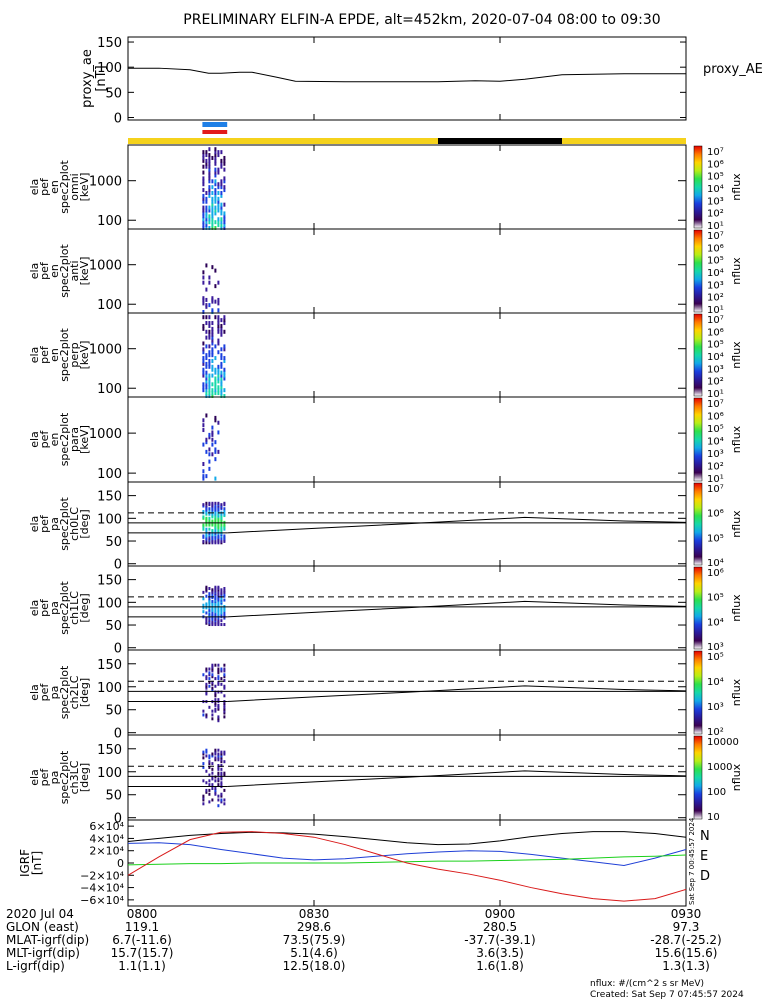  What do you see at coordinates (34, 692) in the screenshot?
I see `ylabel-line: ela` at bounding box center [34, 692].